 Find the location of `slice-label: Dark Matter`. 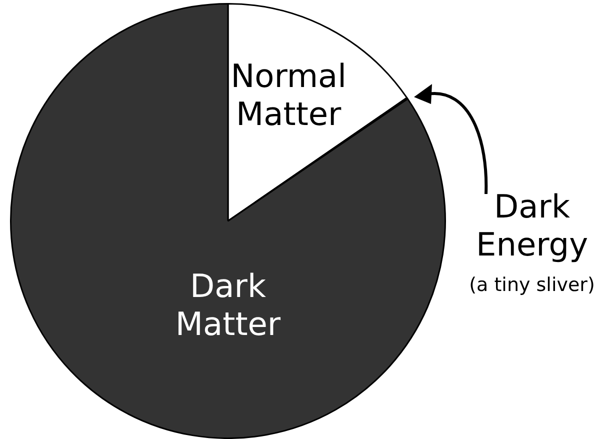

slice-label: Dark Matter is located at coordinates (228, 305).